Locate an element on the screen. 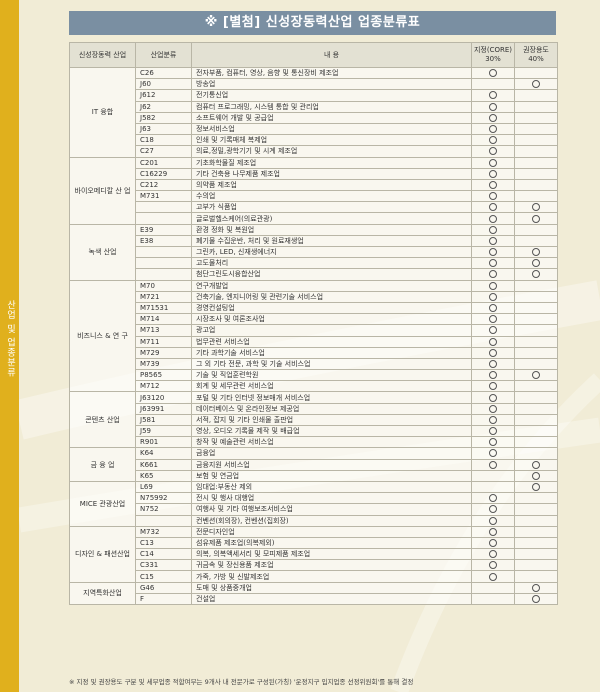  industry-content: 포털 및 기타 인터넷 정보매개 서비스업 is located at coordinates (331, 397).